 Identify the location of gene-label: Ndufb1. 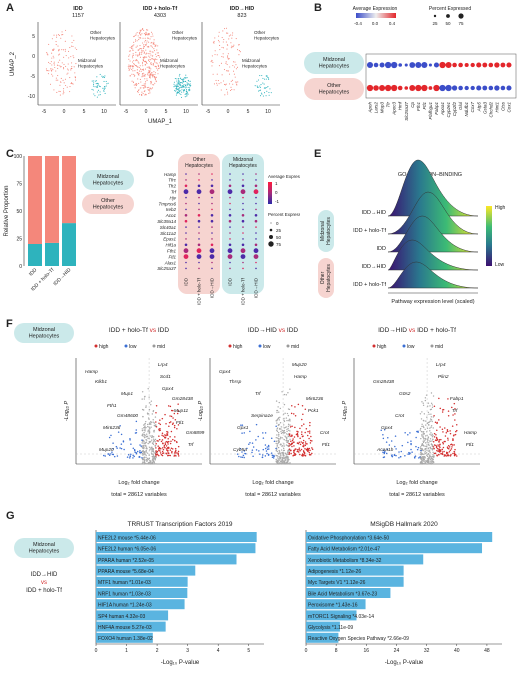
(466, 109).